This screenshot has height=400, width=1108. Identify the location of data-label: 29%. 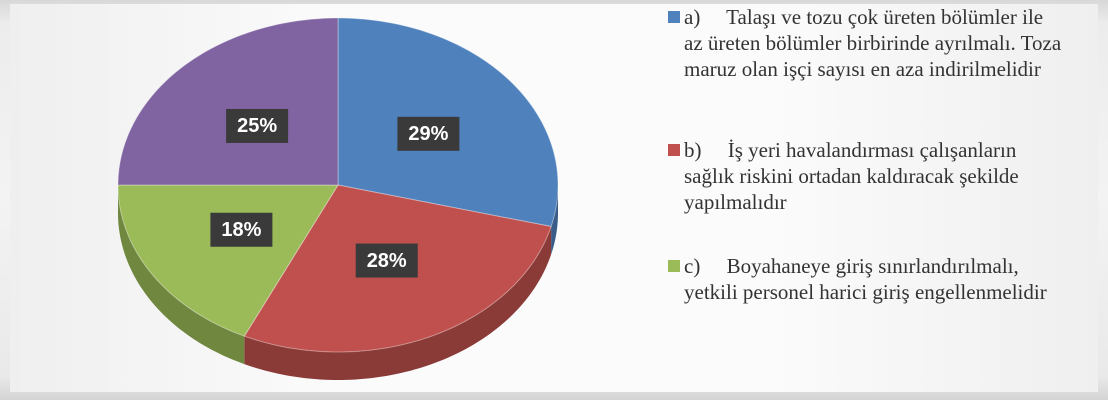
(428, 134).